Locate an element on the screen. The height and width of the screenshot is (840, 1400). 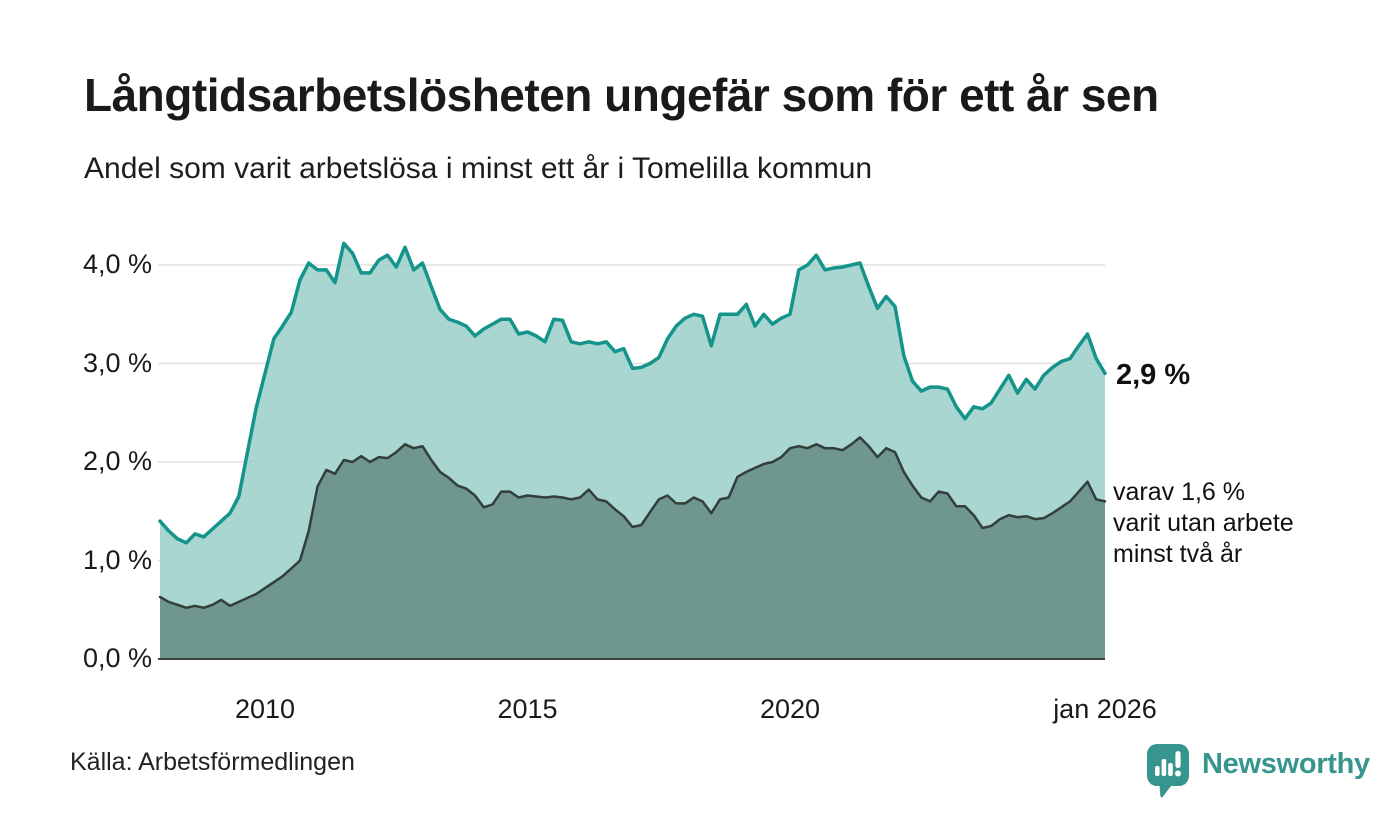
x-tick-label: 2015 is located at coordinates (527, 709).